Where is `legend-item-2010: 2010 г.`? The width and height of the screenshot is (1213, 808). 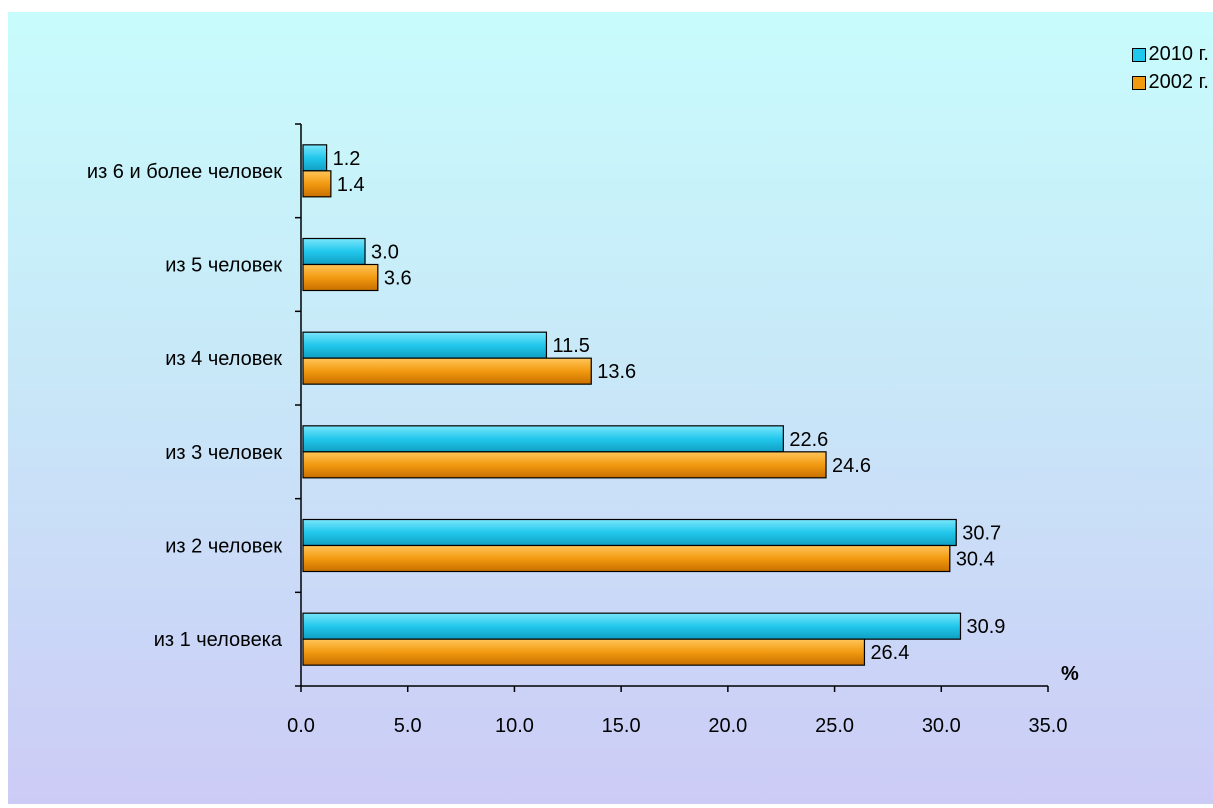
legend-item-2010: 2010 г. is located at coordinates (1170, 54).